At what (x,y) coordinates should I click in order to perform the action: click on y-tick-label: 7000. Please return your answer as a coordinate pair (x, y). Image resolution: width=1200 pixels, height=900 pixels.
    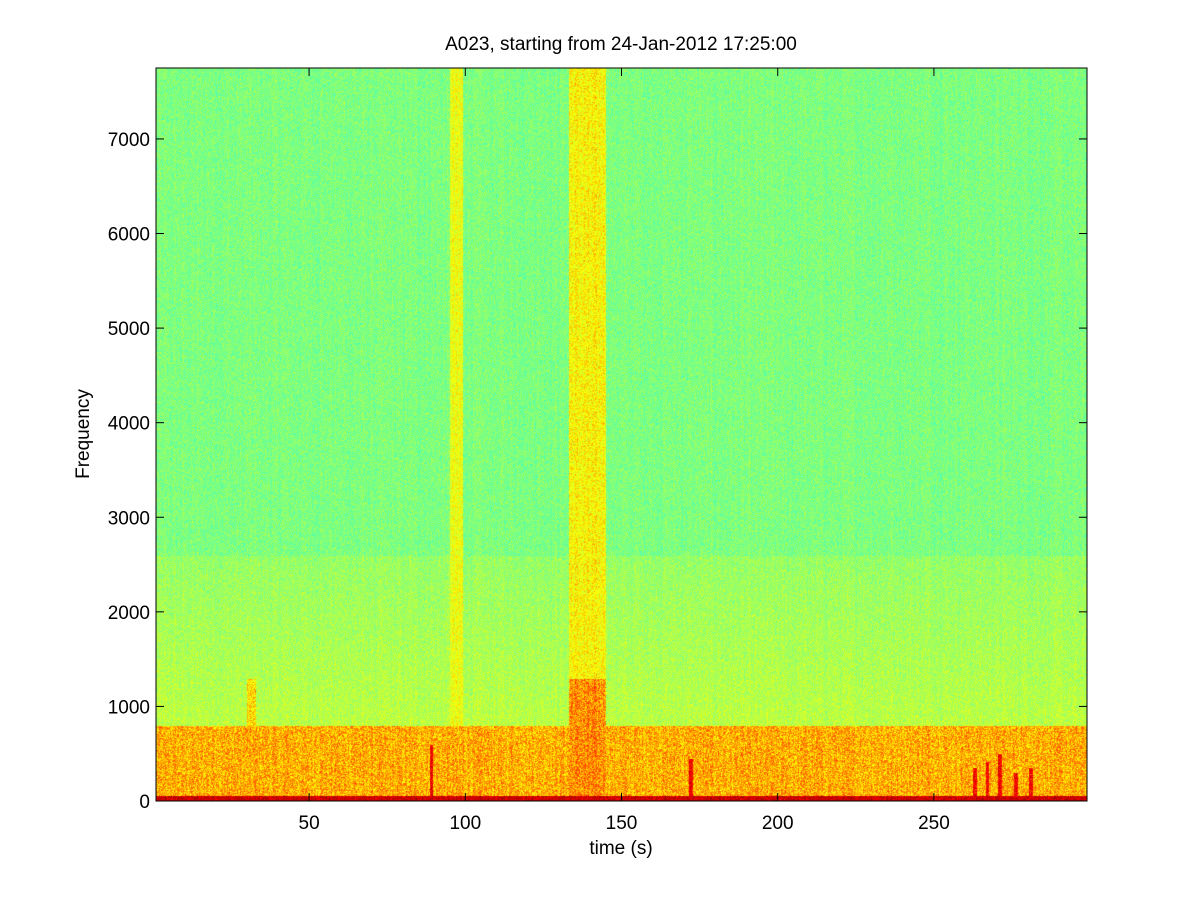
    Looking at the image, I should click on (129, 140).